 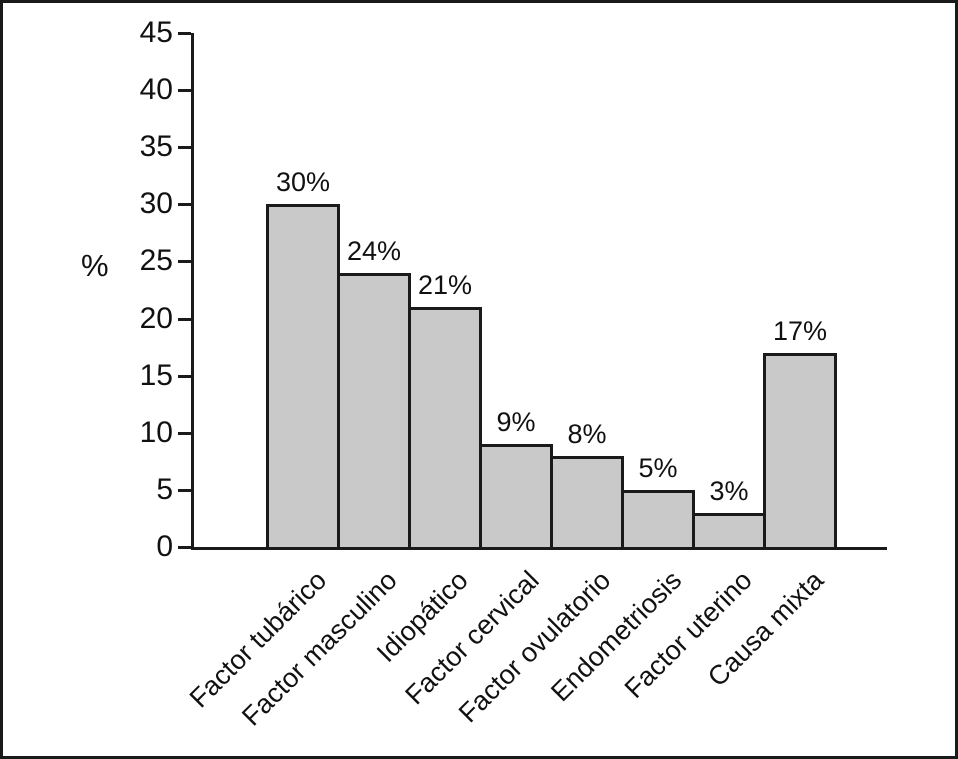 What do you see at coordinates (587, 434) in the screenshot?
I see `bar-value-label: 8%` at bounding box center [587, 434].